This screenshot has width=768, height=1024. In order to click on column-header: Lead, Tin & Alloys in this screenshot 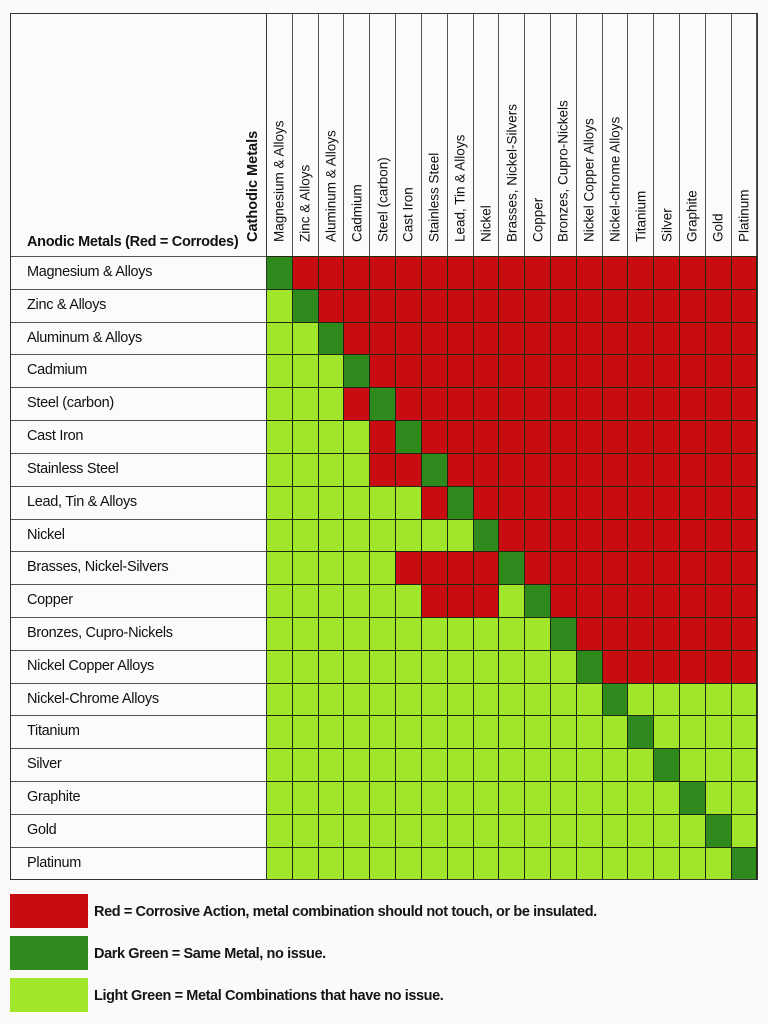, I will do `click(461, 135)`.